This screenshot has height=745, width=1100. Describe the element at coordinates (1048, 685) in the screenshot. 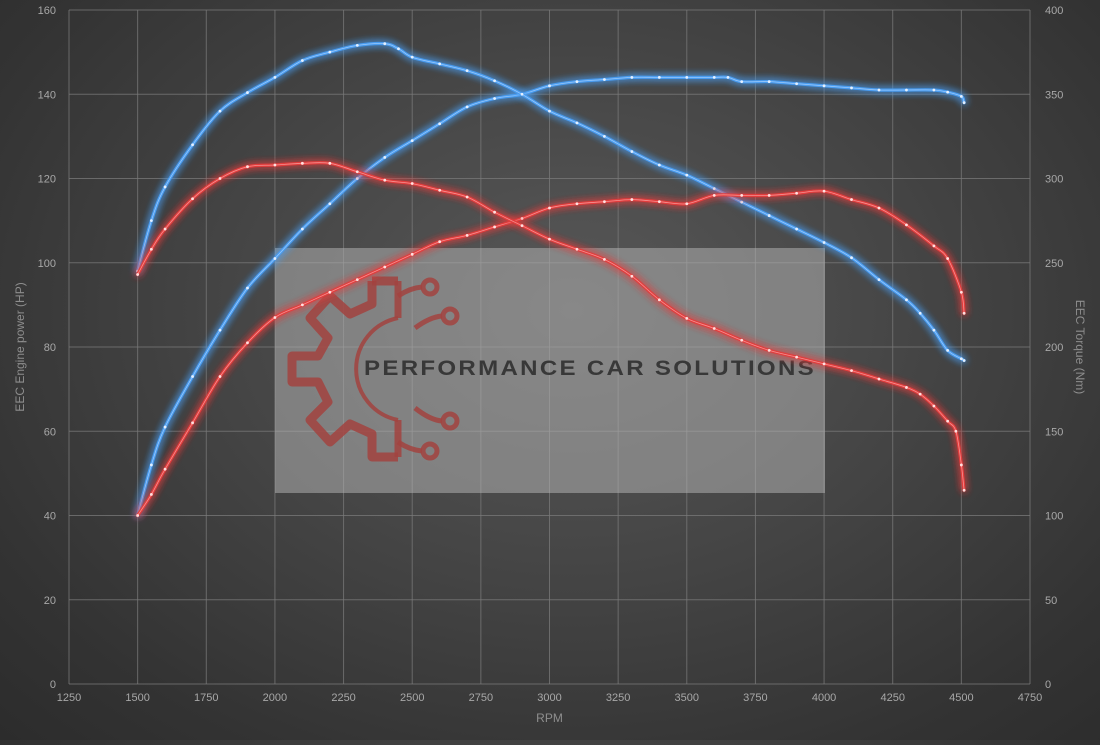

I see `y-right-tick-label: 0` at that location.